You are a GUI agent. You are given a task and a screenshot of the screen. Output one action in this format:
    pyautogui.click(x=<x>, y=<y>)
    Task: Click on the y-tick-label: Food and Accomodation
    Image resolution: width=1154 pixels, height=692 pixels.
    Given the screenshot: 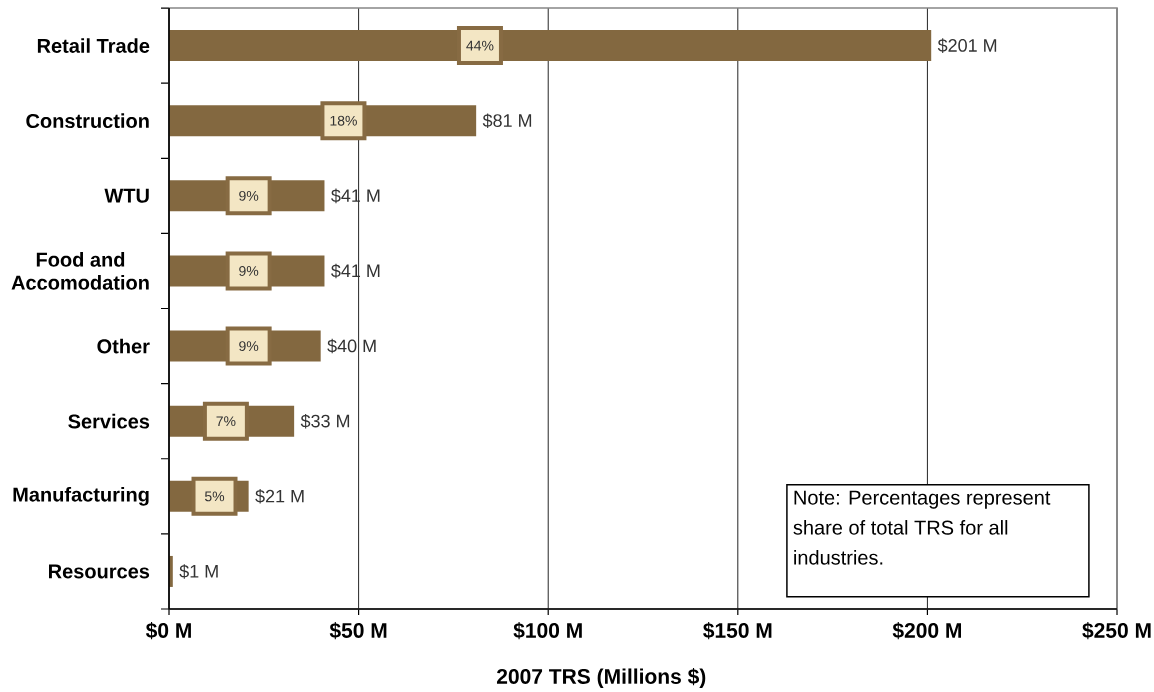 What is the action you would take?
    pyautogui.click(x=80, y=271)
    